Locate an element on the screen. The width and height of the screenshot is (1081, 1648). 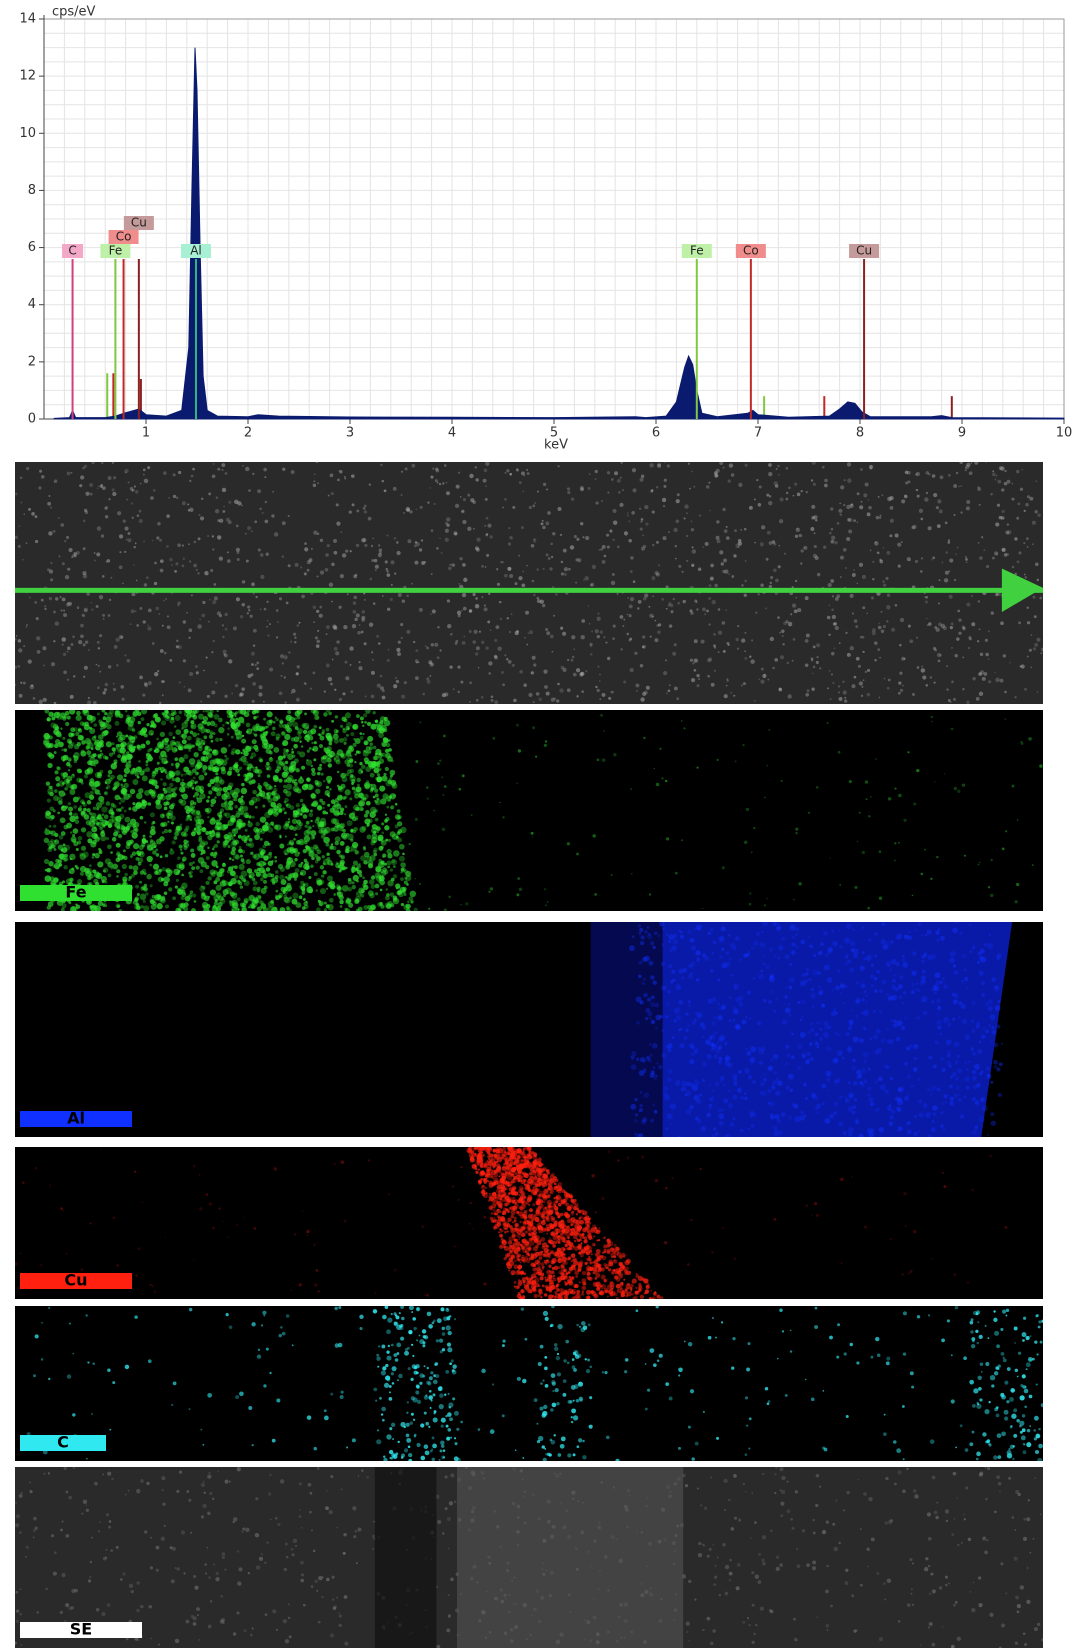
y-tick-label: 10 is located at coordinates (27, 133).